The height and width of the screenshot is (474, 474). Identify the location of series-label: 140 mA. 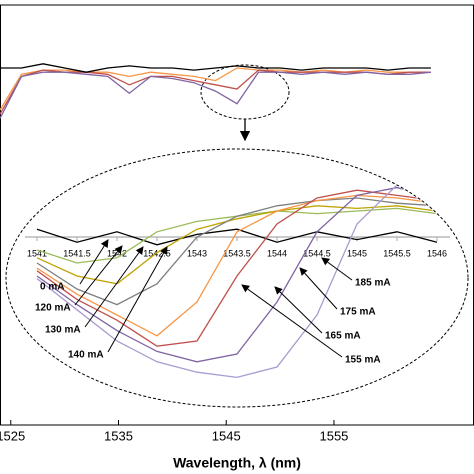
(86, 355).